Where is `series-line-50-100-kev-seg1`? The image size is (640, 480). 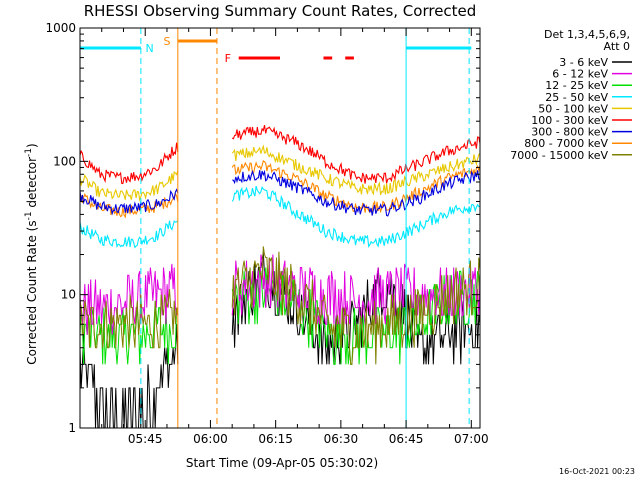
series-line-50-100-kev-seg1 is located at coordinates (356, 170).